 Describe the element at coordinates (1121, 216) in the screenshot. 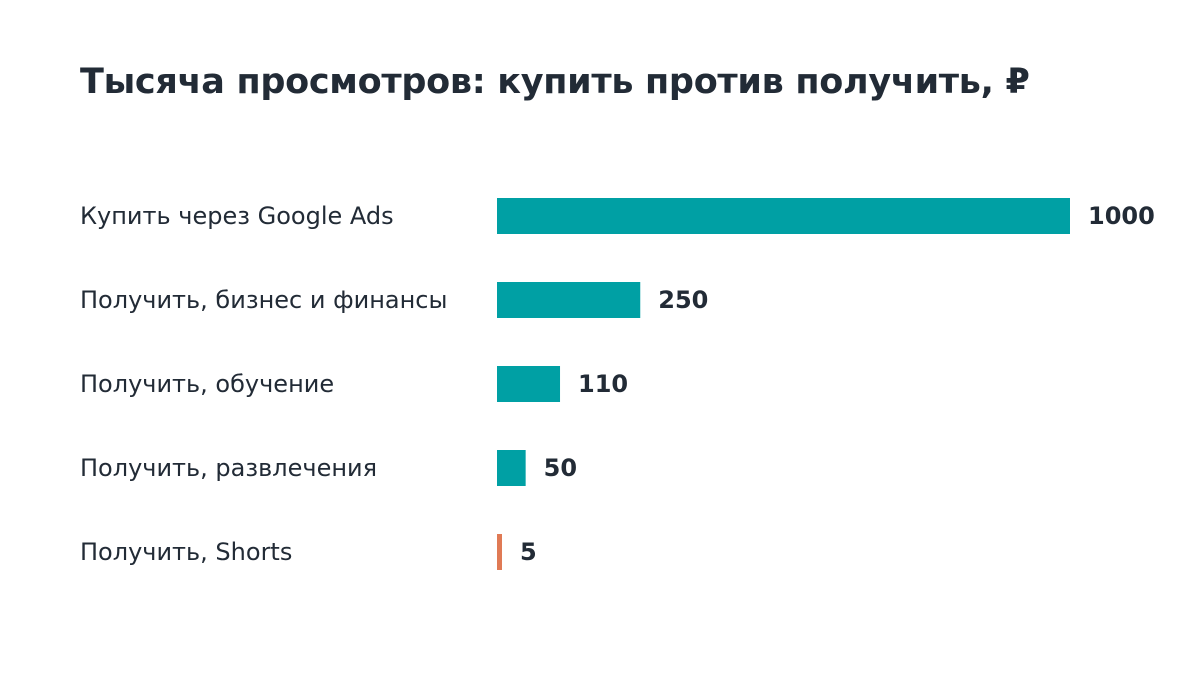

I see `value-label: 1000` at that location.